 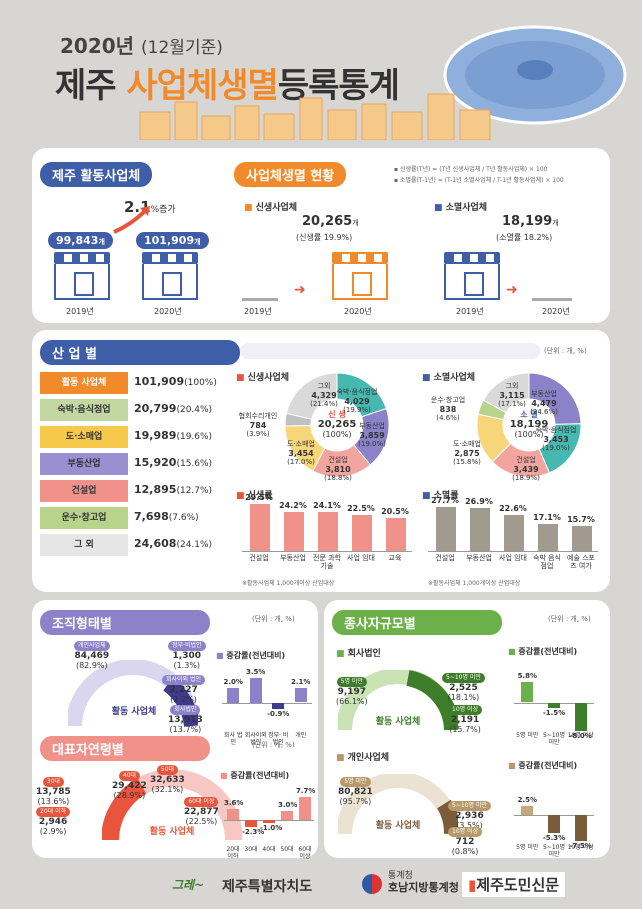 I want to click on breakdown-tag: 회사이외 법인, so click(x=184, y=680).